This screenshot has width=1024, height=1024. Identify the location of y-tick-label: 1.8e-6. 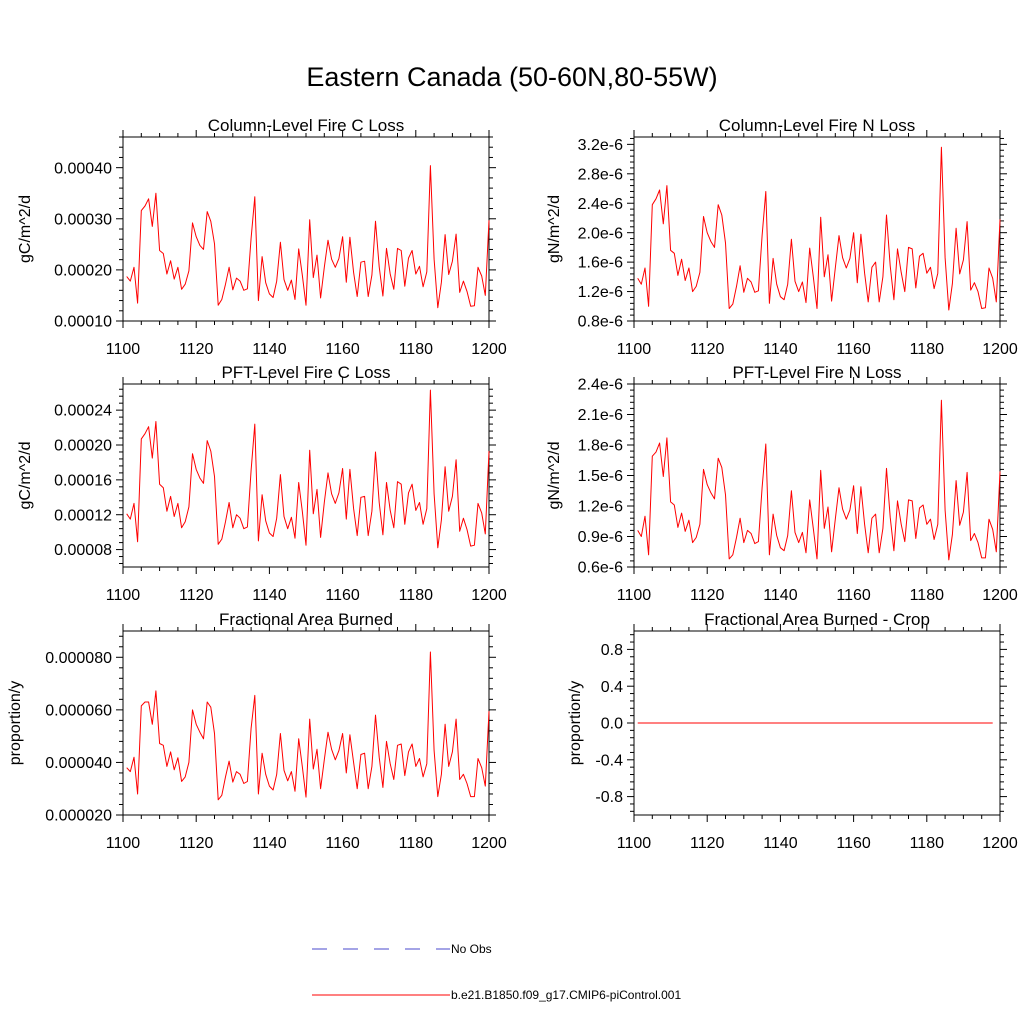
(600, 446).